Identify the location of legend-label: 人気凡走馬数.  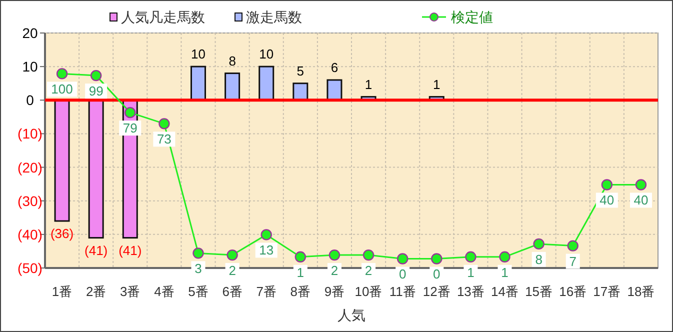
(163, 17).